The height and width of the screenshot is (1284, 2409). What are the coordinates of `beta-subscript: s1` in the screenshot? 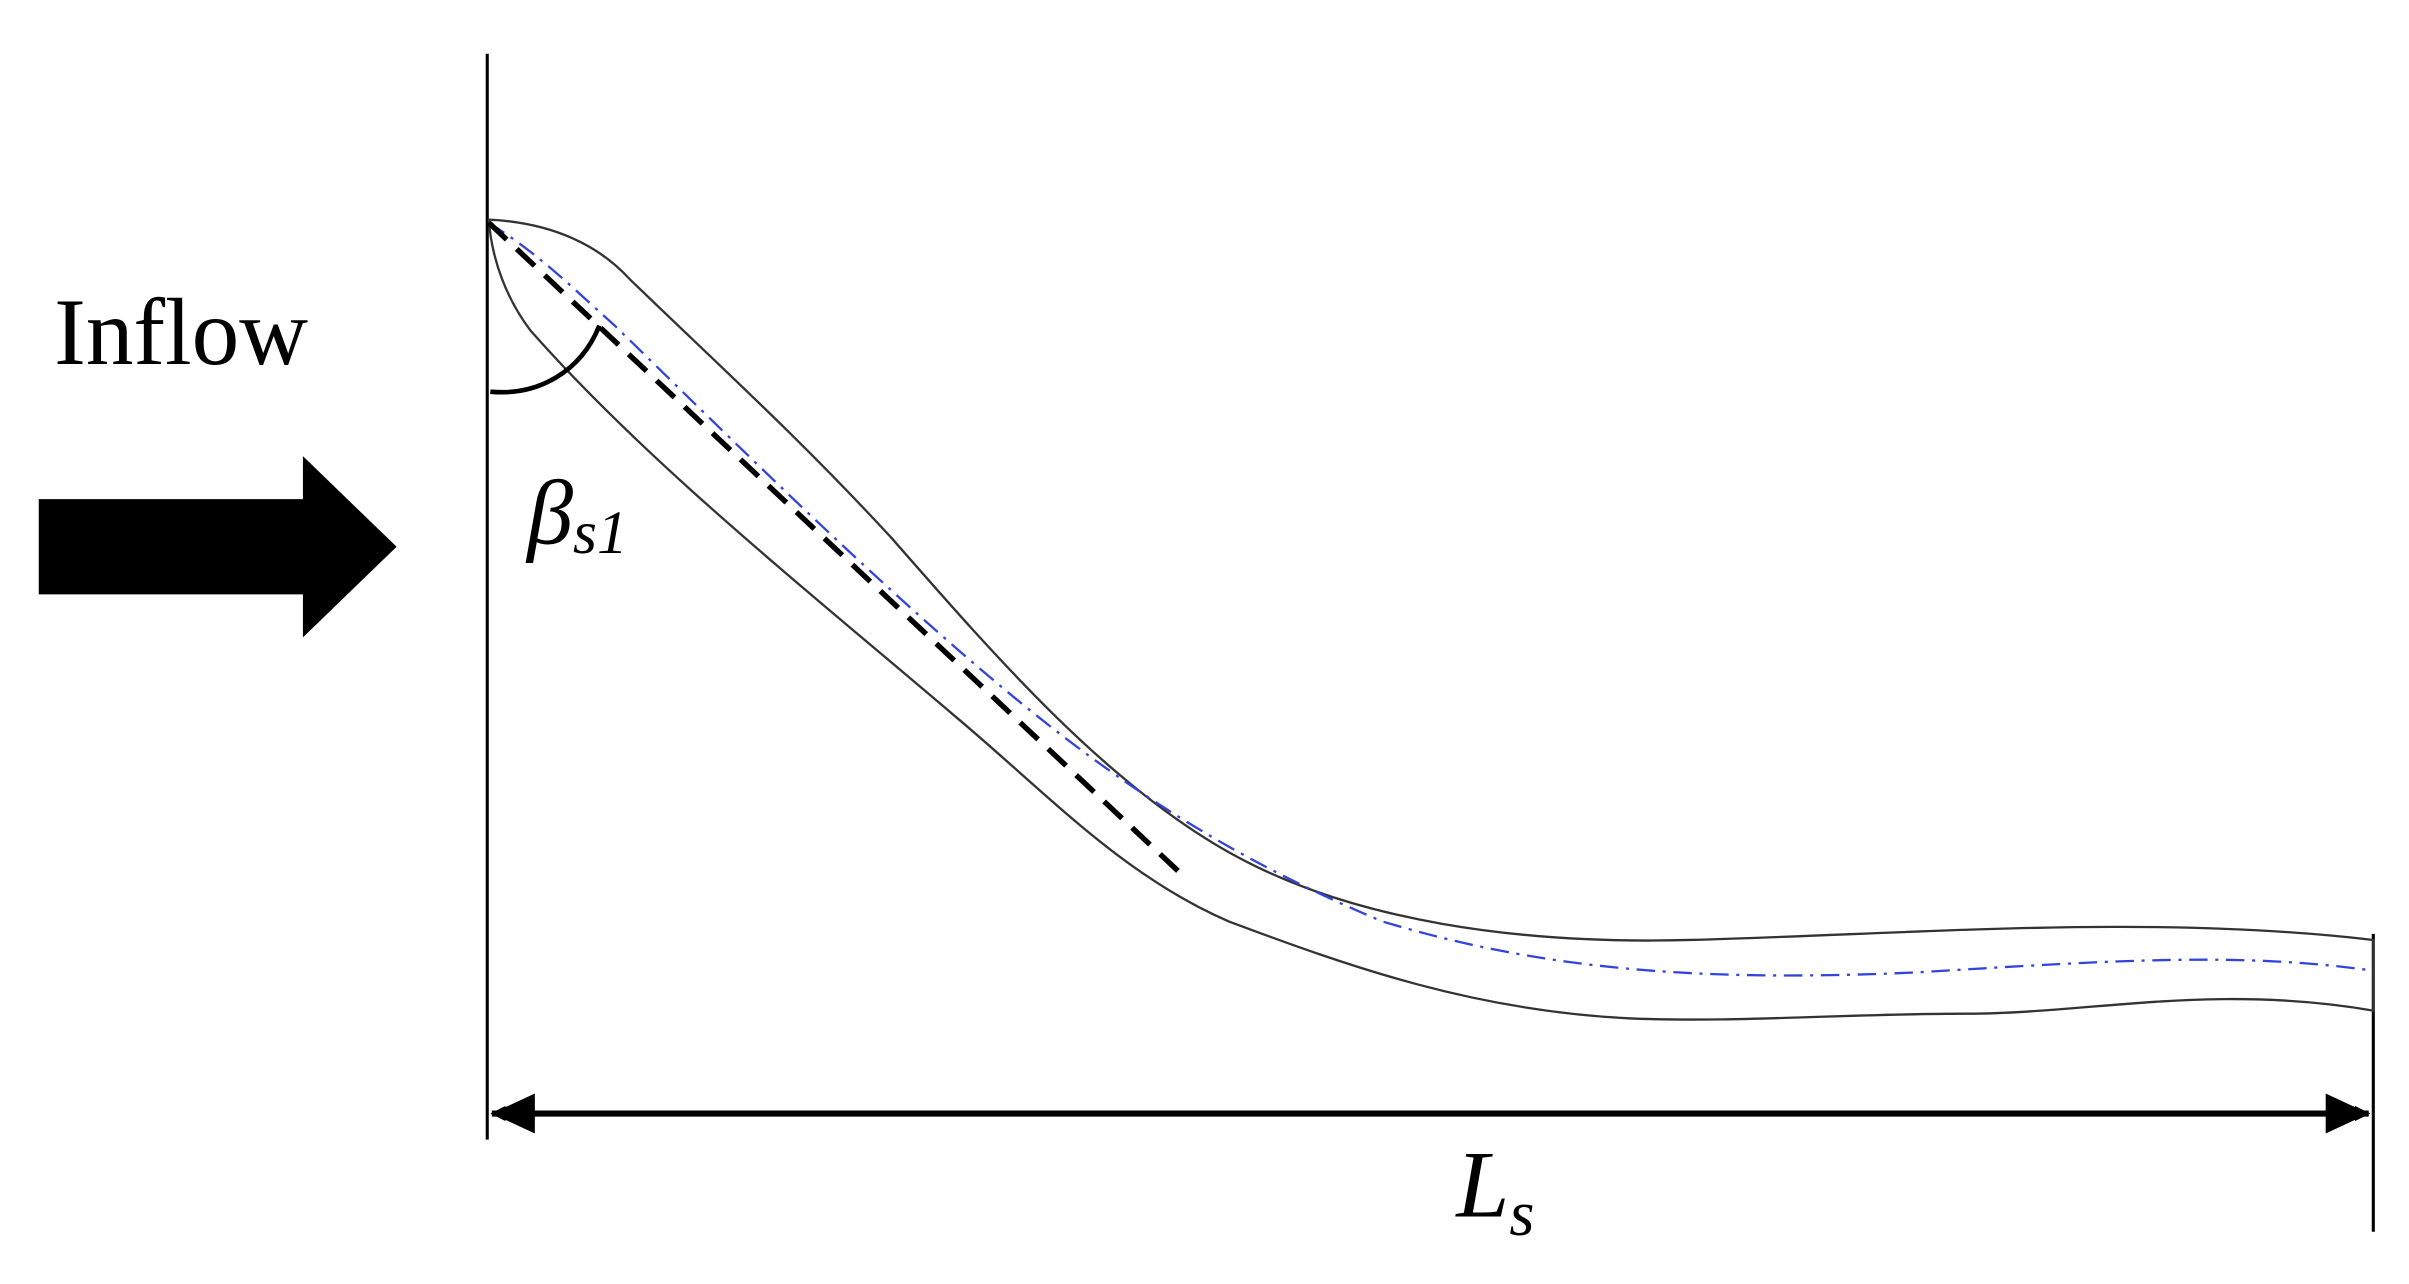 It's located at (600, 533).